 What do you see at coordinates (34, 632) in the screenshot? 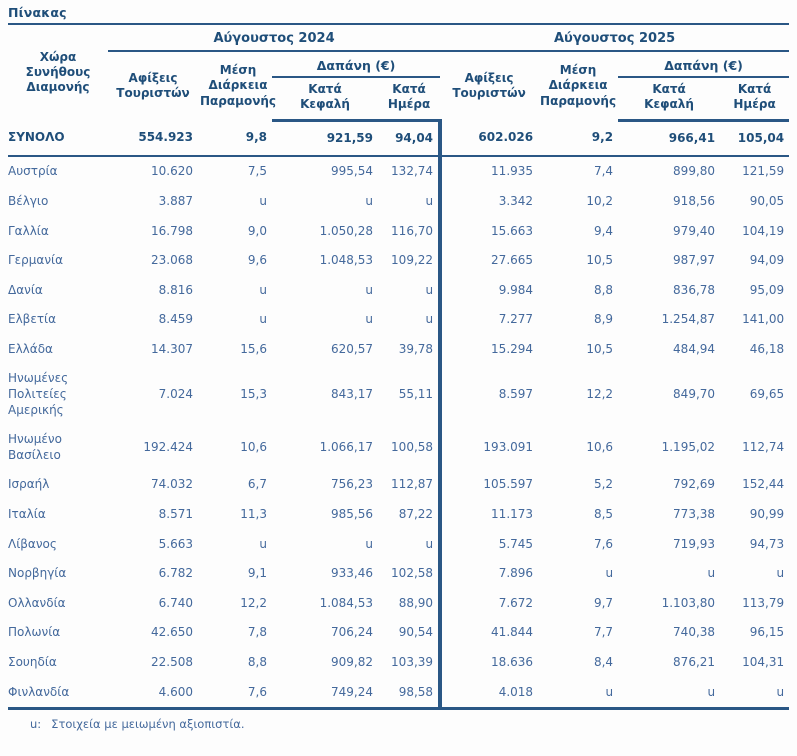
I see `country-cell: Πολωνία` at bounding box center [34, 632].